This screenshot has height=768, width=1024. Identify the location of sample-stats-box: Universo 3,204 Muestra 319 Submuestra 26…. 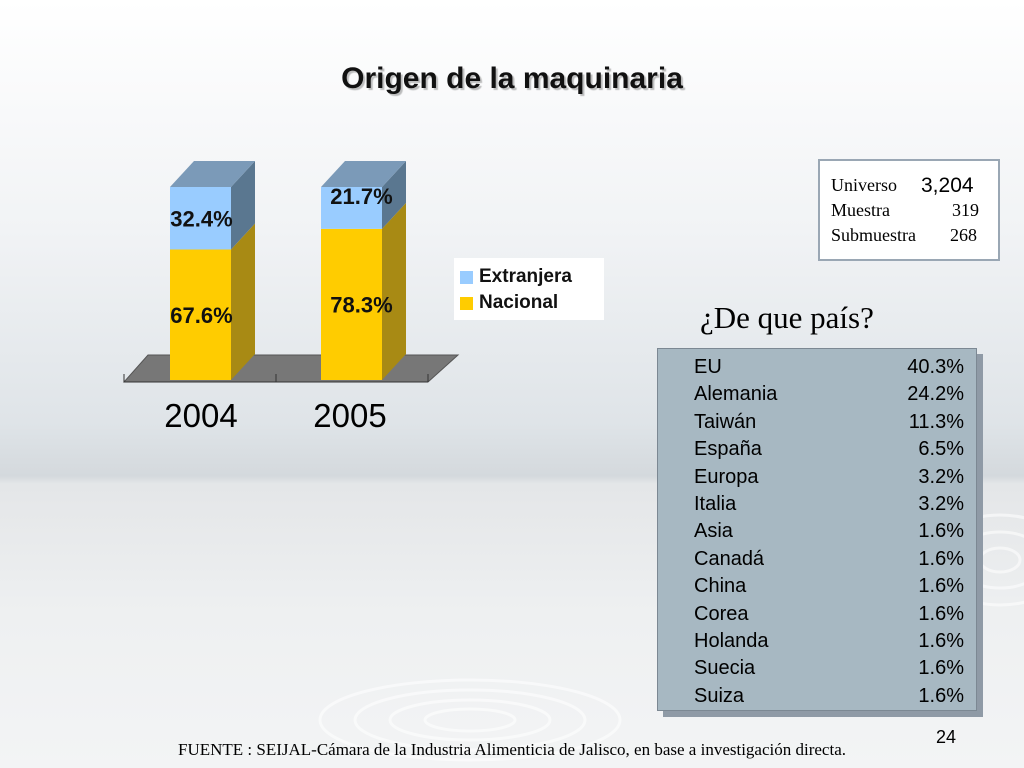
(909, 210).